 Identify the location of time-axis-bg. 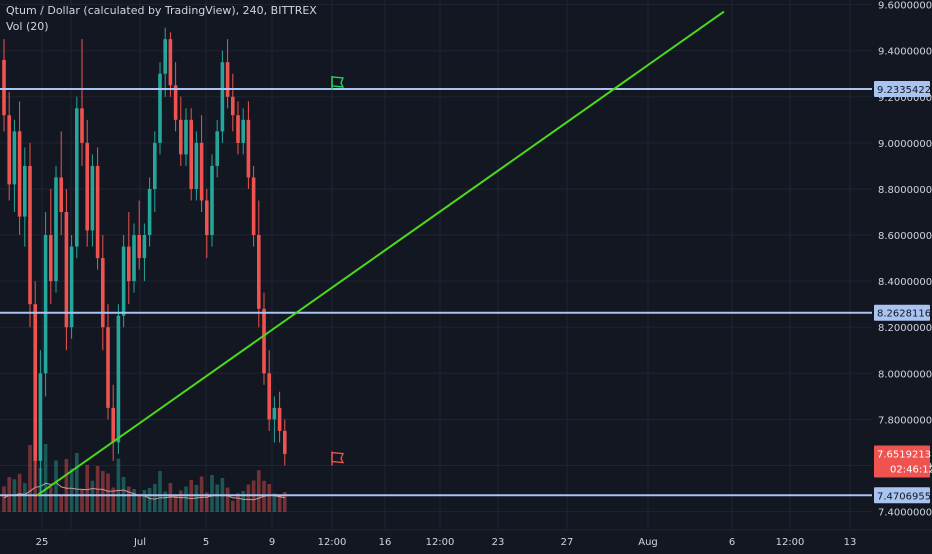
(466, 540).